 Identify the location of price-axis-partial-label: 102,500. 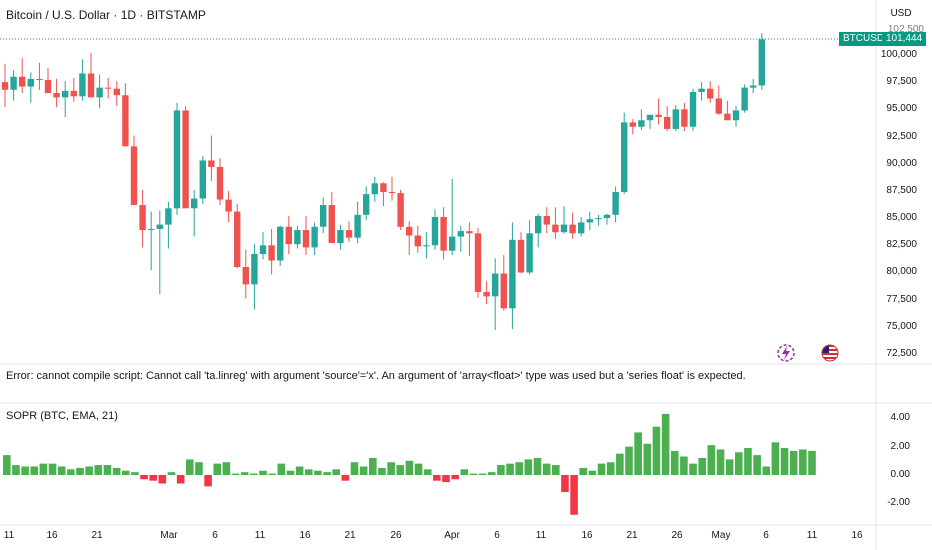
(905, 29).